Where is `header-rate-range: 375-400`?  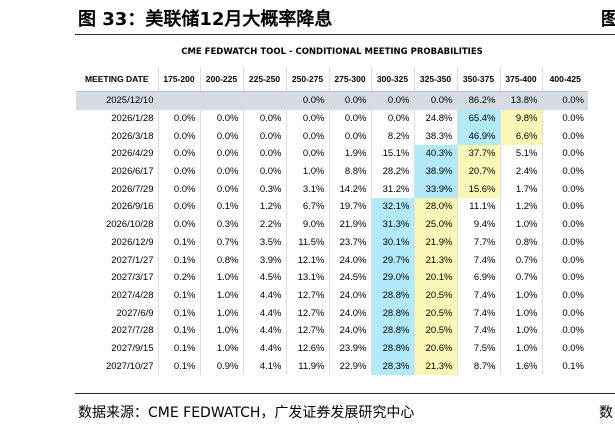
header-rate-range: 375-400 is located at coordinates (520, 79).